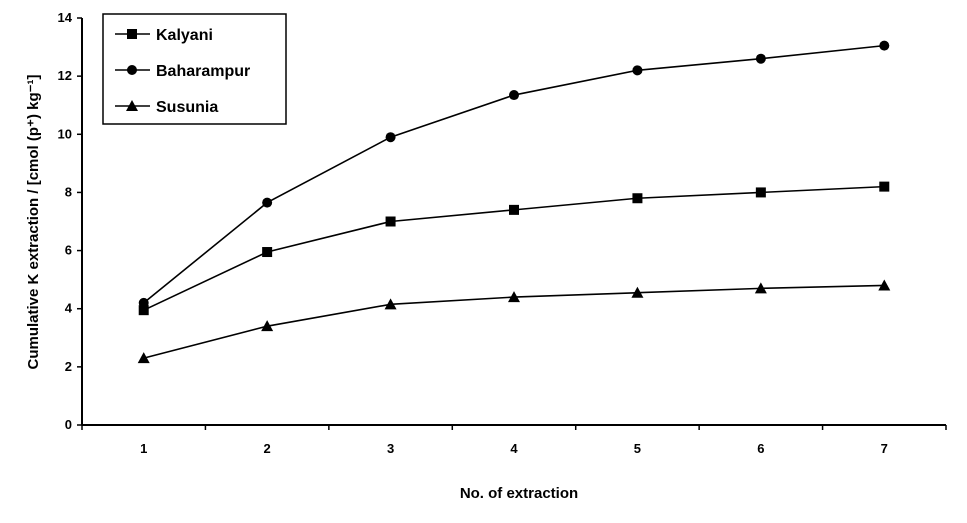 This screenshot has width=967, height=523. I want to click on x-axis-title: No. of extraction, so click(519, 493).